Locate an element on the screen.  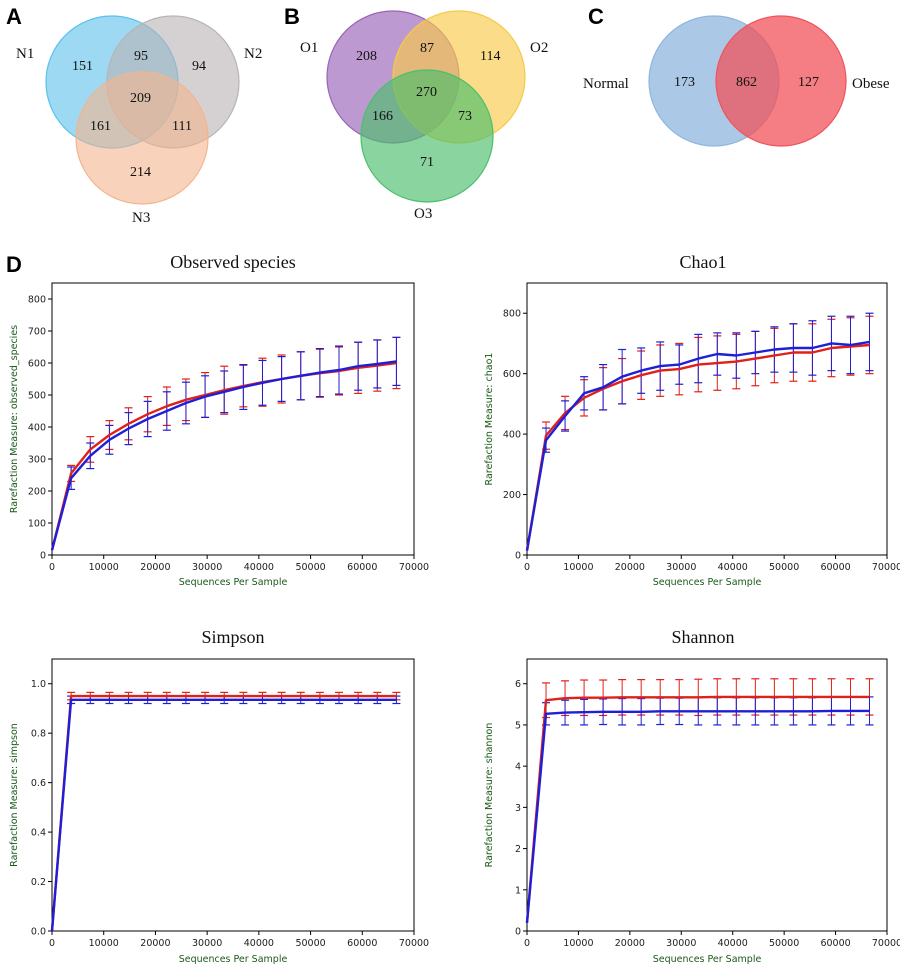
venn-b-label-o1: O1 is located at coordinates (309, 48).